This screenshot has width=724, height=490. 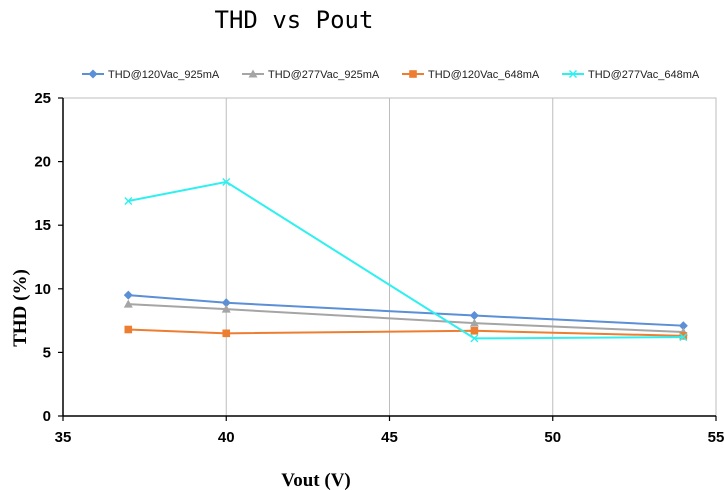 What do you see at coordinates (644, 75) in the screenshot?
I see `legend-label: THD@277Vac_648mA` at bounding box center [644, 75].